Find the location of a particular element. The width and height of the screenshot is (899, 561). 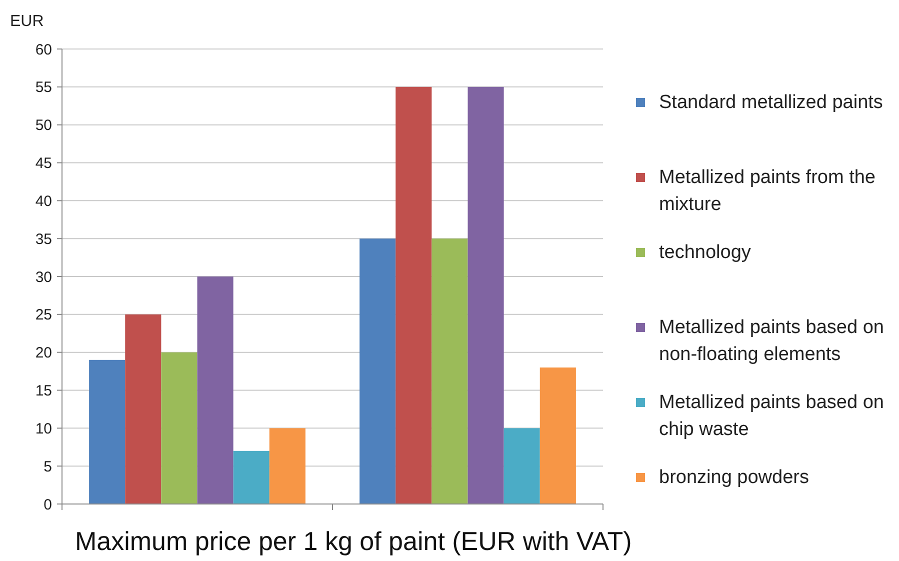

legend-label: Metallized paints based on non-floating elements is located at coordinates (771, 341).